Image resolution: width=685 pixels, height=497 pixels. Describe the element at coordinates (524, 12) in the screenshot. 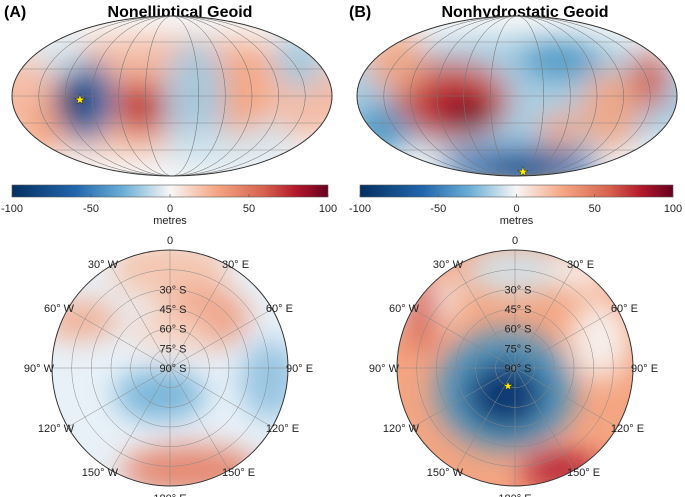

I see `panel-title: Nonhydrostatic Geoid` at that location.